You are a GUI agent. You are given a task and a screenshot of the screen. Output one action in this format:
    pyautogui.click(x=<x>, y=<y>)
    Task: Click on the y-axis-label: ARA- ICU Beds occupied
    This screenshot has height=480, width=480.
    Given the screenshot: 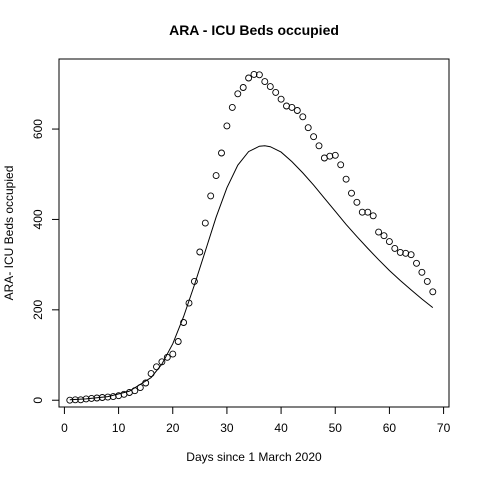 What is the action you would take?
    pyautogui.click(x=9, y=233)
    